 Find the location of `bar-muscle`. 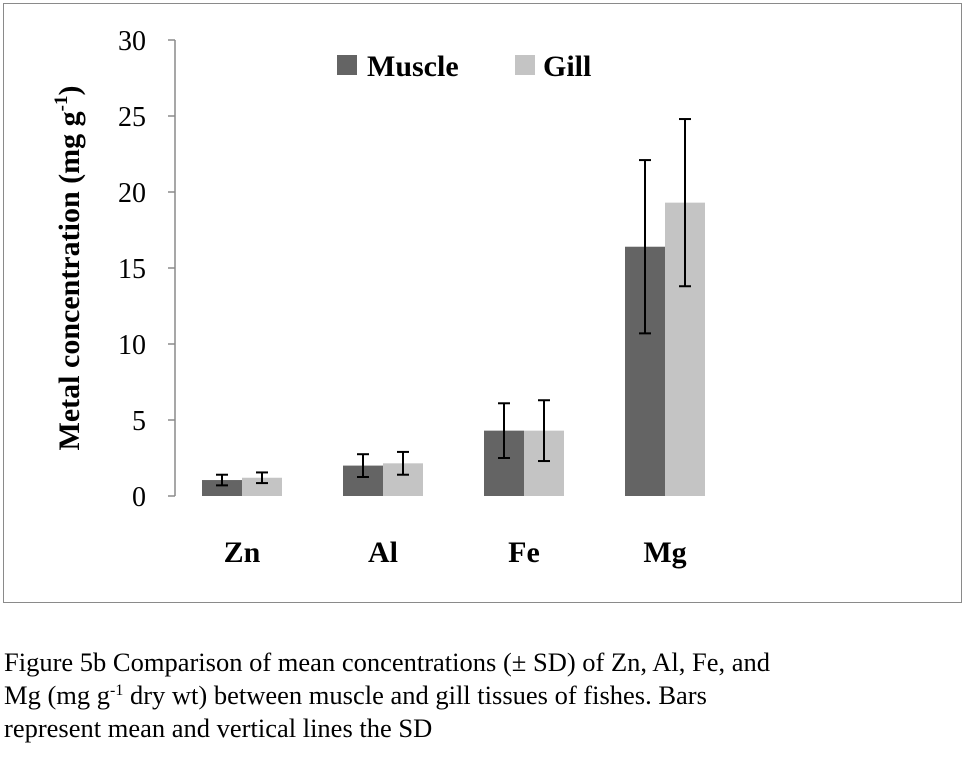

bar-muscle is located at coordinates (222, 488).